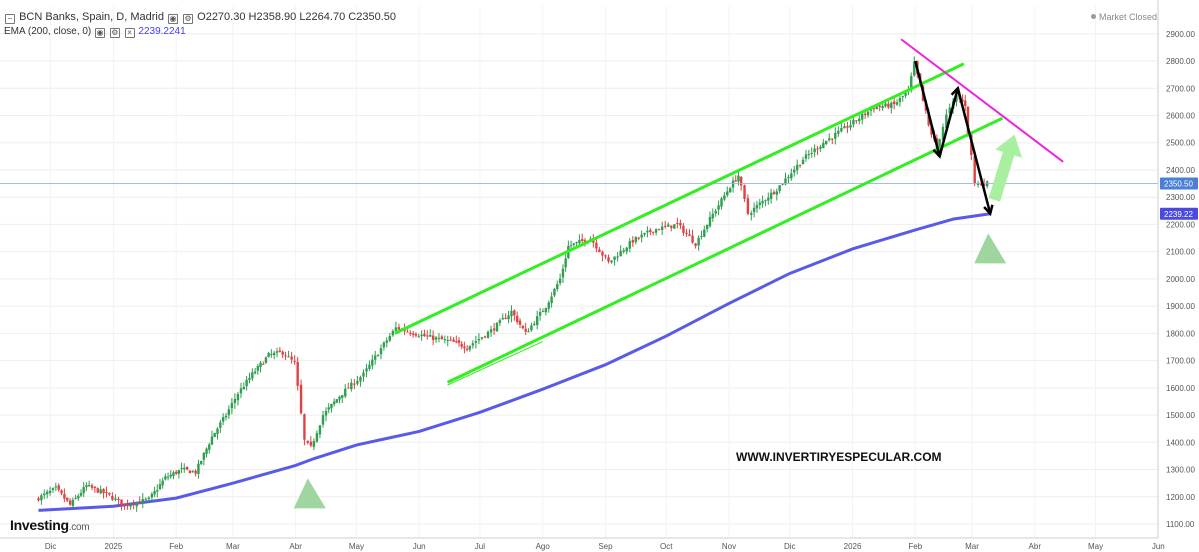 The image size is (1199, 552). I want to click on close-icon: ×, so click(129, 33).